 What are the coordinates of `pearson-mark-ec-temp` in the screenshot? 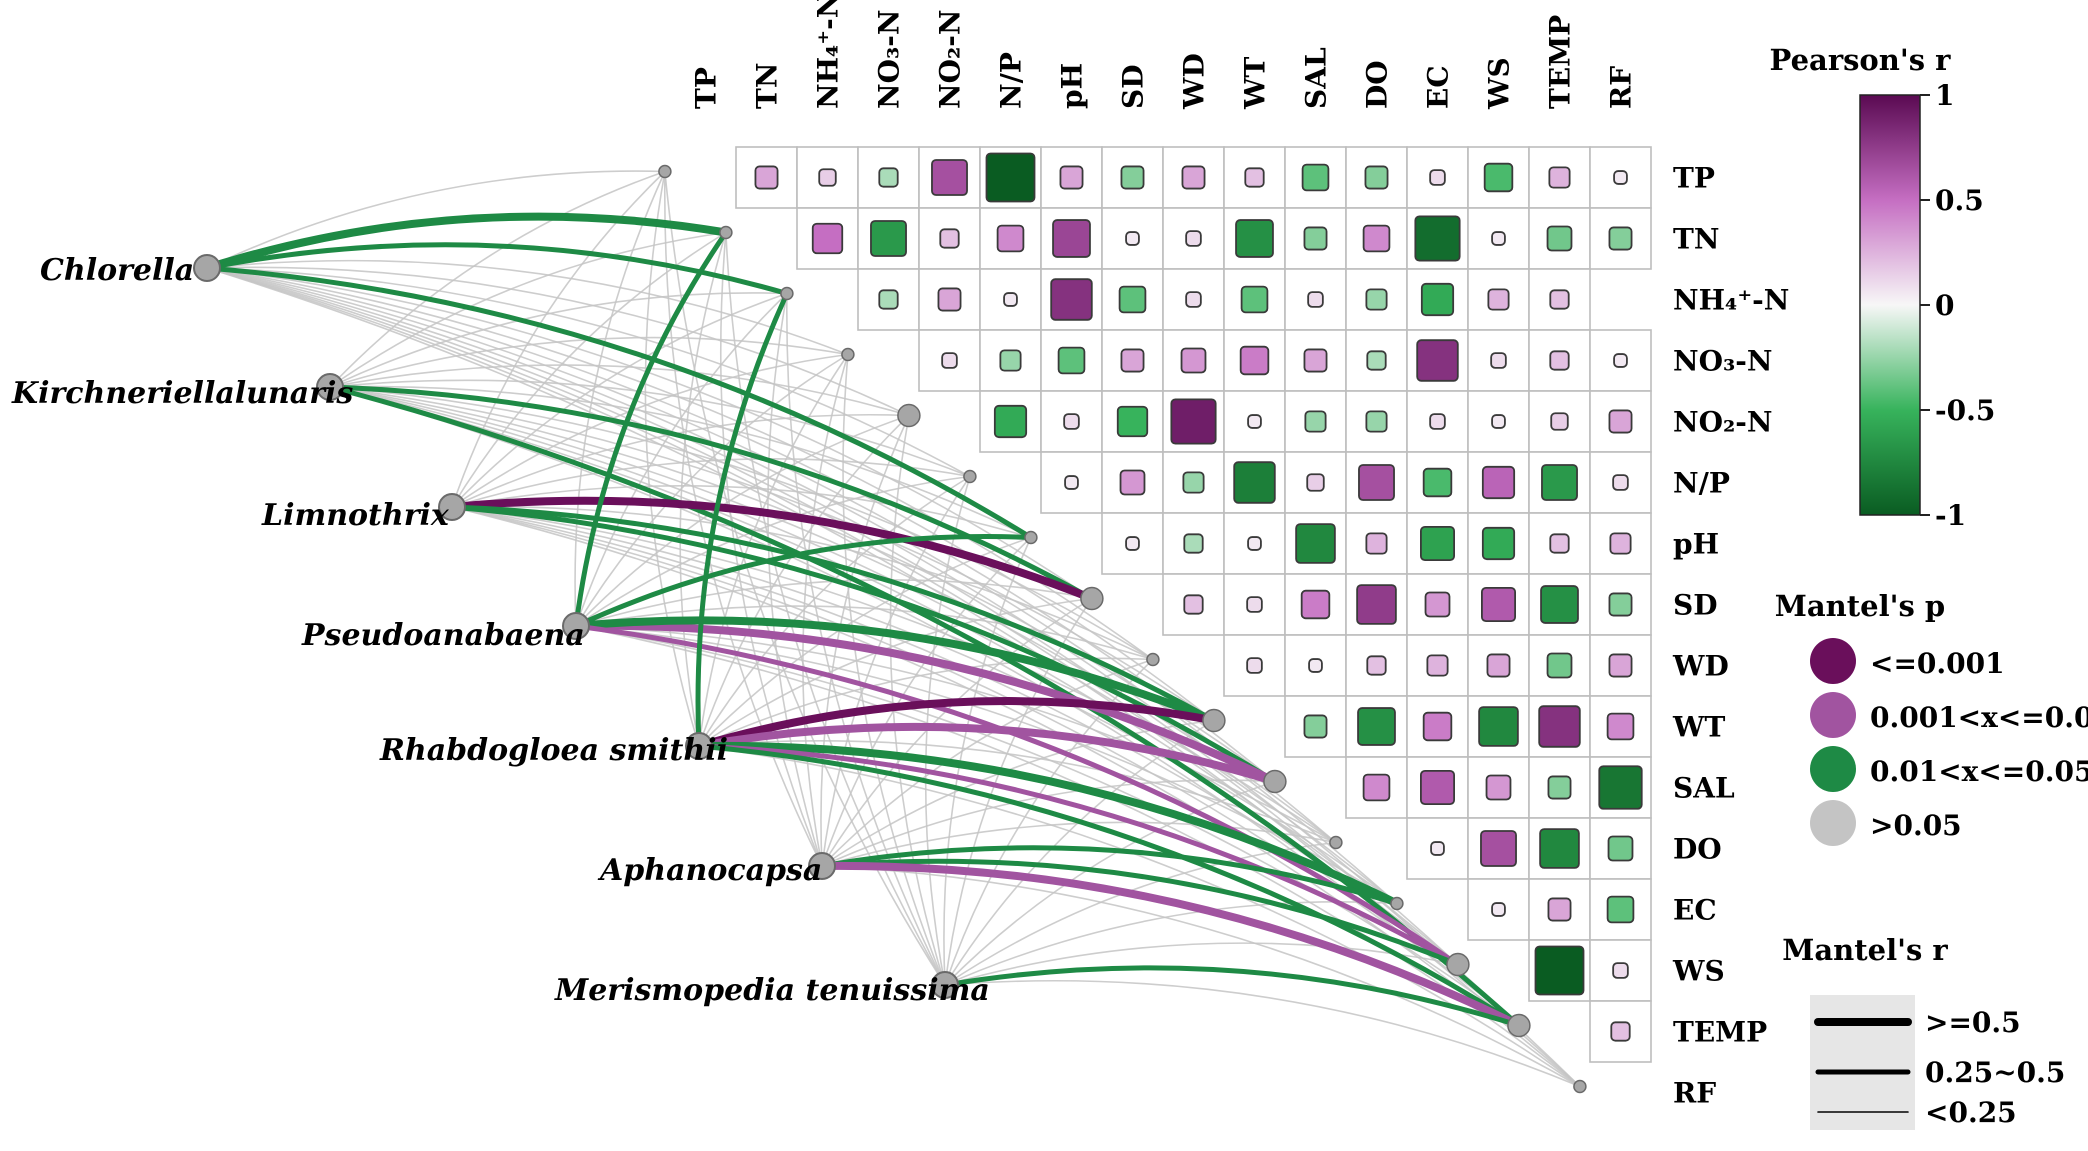 It's located at (1559, 909).